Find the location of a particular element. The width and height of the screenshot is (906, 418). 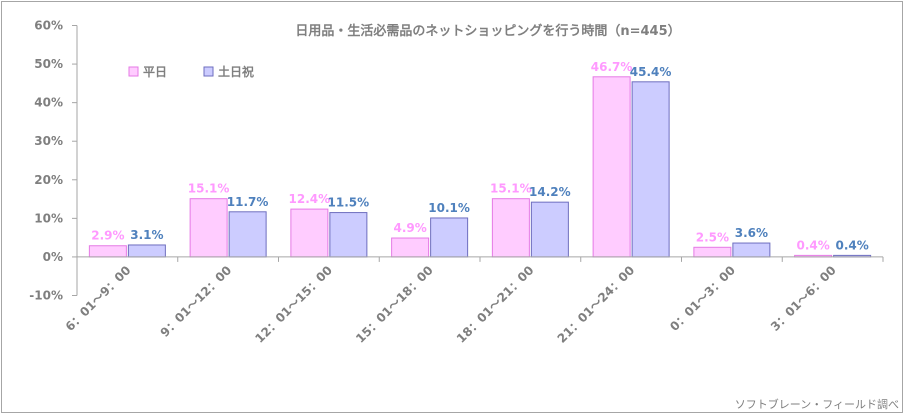

data-label: 2.5% is located at coordinates (712, 237).